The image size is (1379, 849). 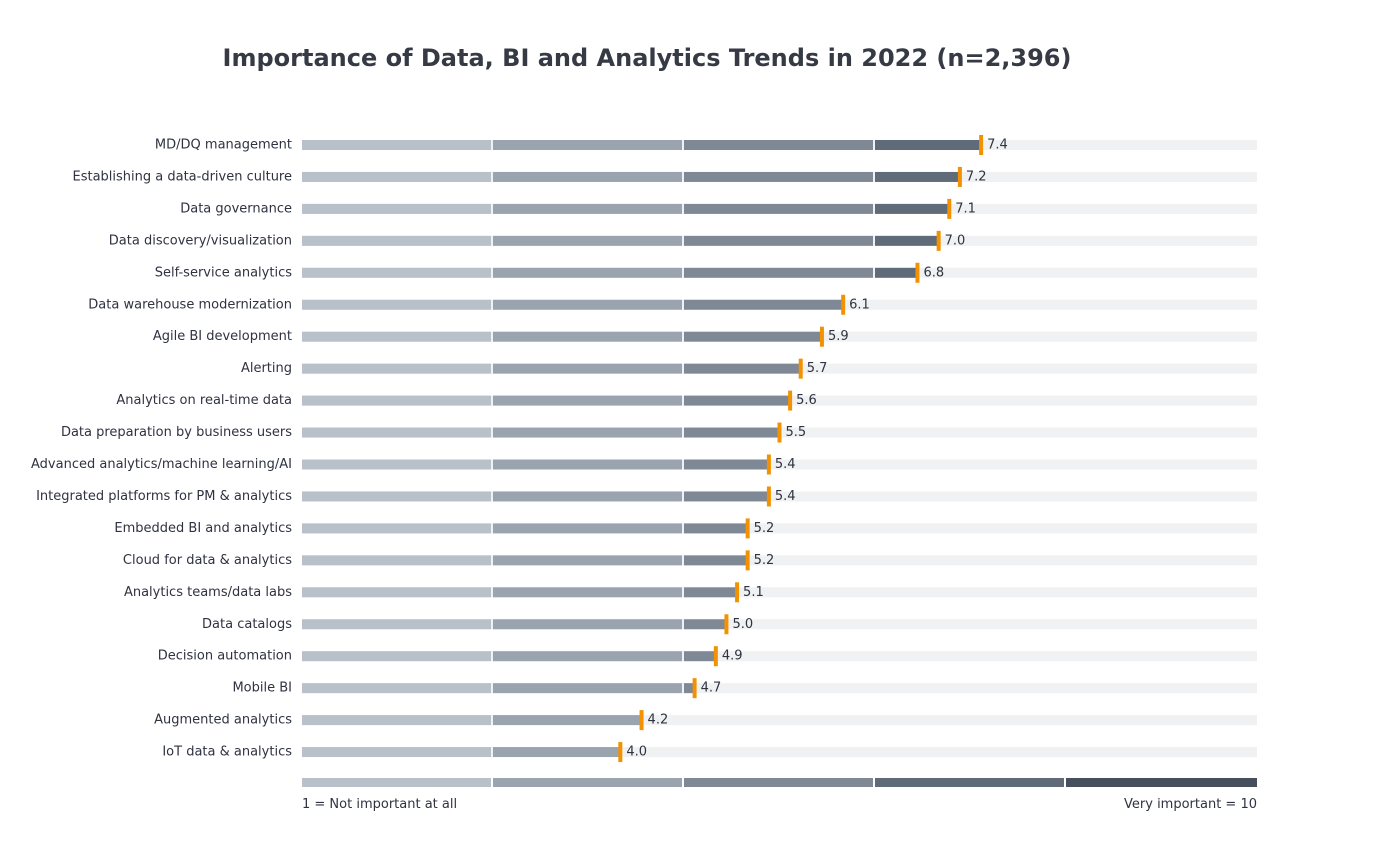 What do you see at coordinates (683, 240) in the screenshot?
I see `bar-row: Data discovery/visualization 7.0` at bounding box center [683, 240].